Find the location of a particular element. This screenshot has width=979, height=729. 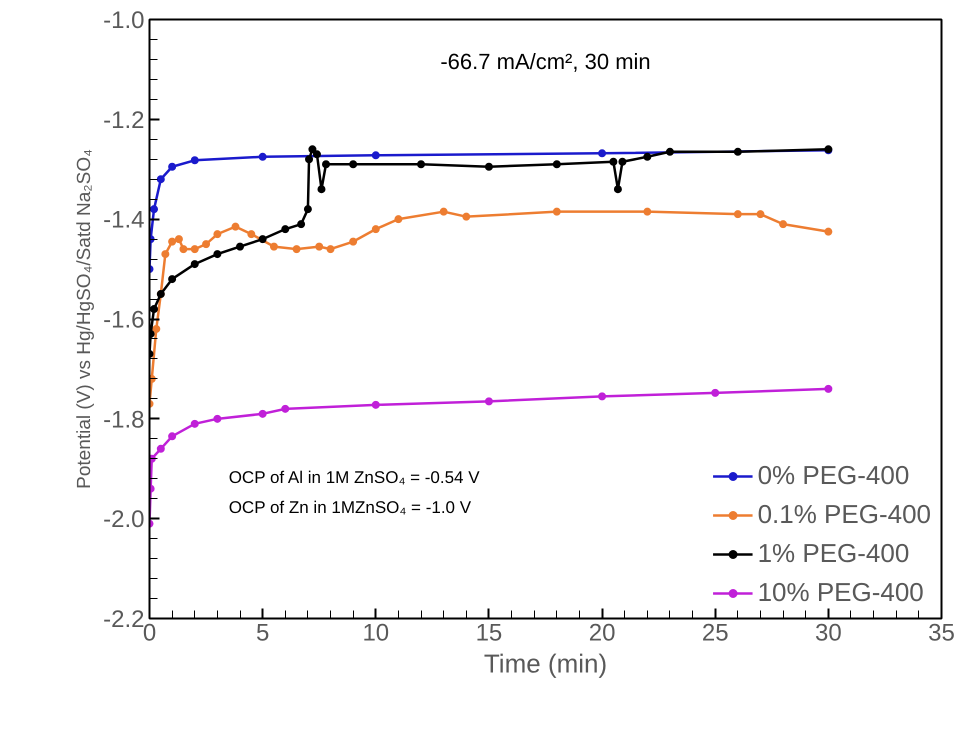

y-tick-label: -1.8 is located at coordinates (124, 420).